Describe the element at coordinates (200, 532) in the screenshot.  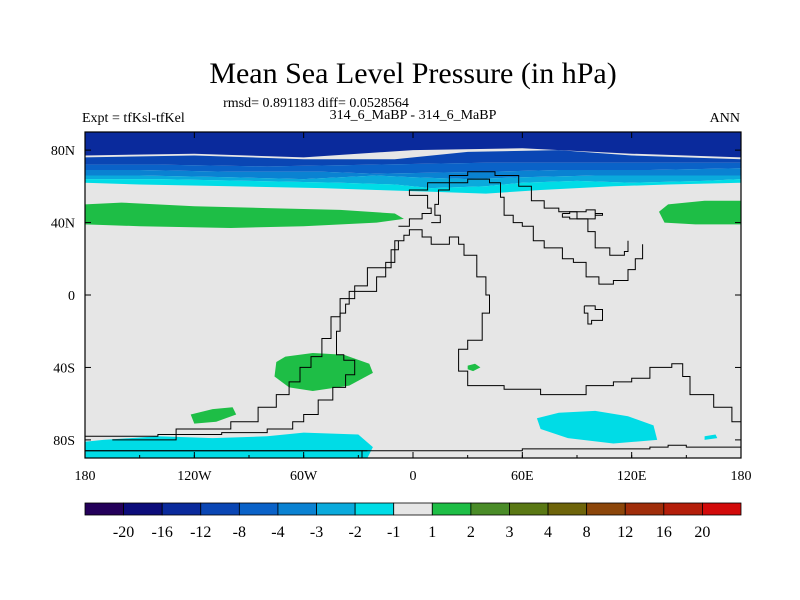
I see `colorbar-label: -12` at that location.